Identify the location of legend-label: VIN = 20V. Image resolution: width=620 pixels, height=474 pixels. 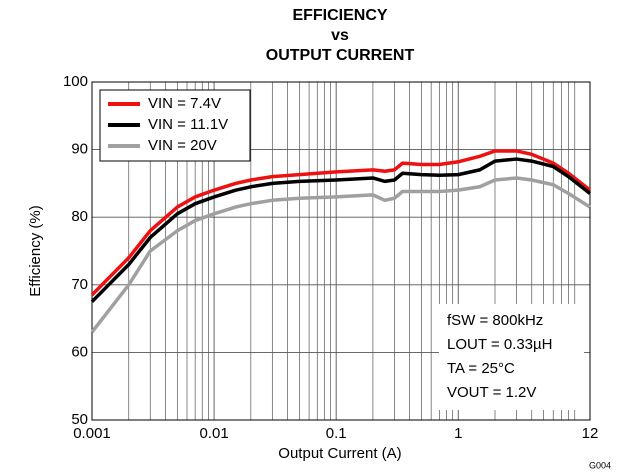
(182, 145).